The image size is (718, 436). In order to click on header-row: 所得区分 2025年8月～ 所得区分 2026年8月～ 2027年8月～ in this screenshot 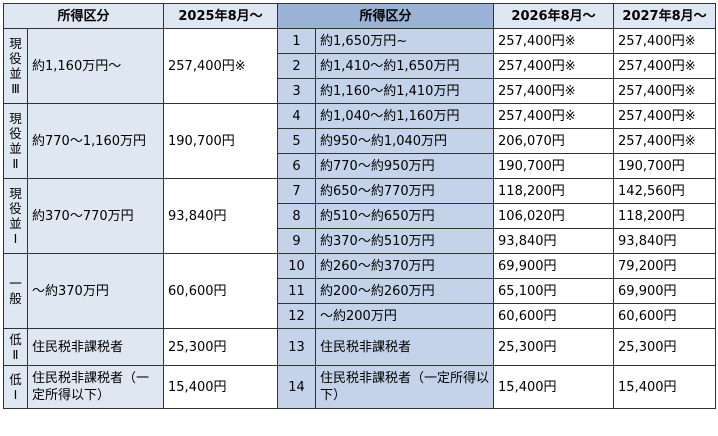, I will do `click(359, 16)`.